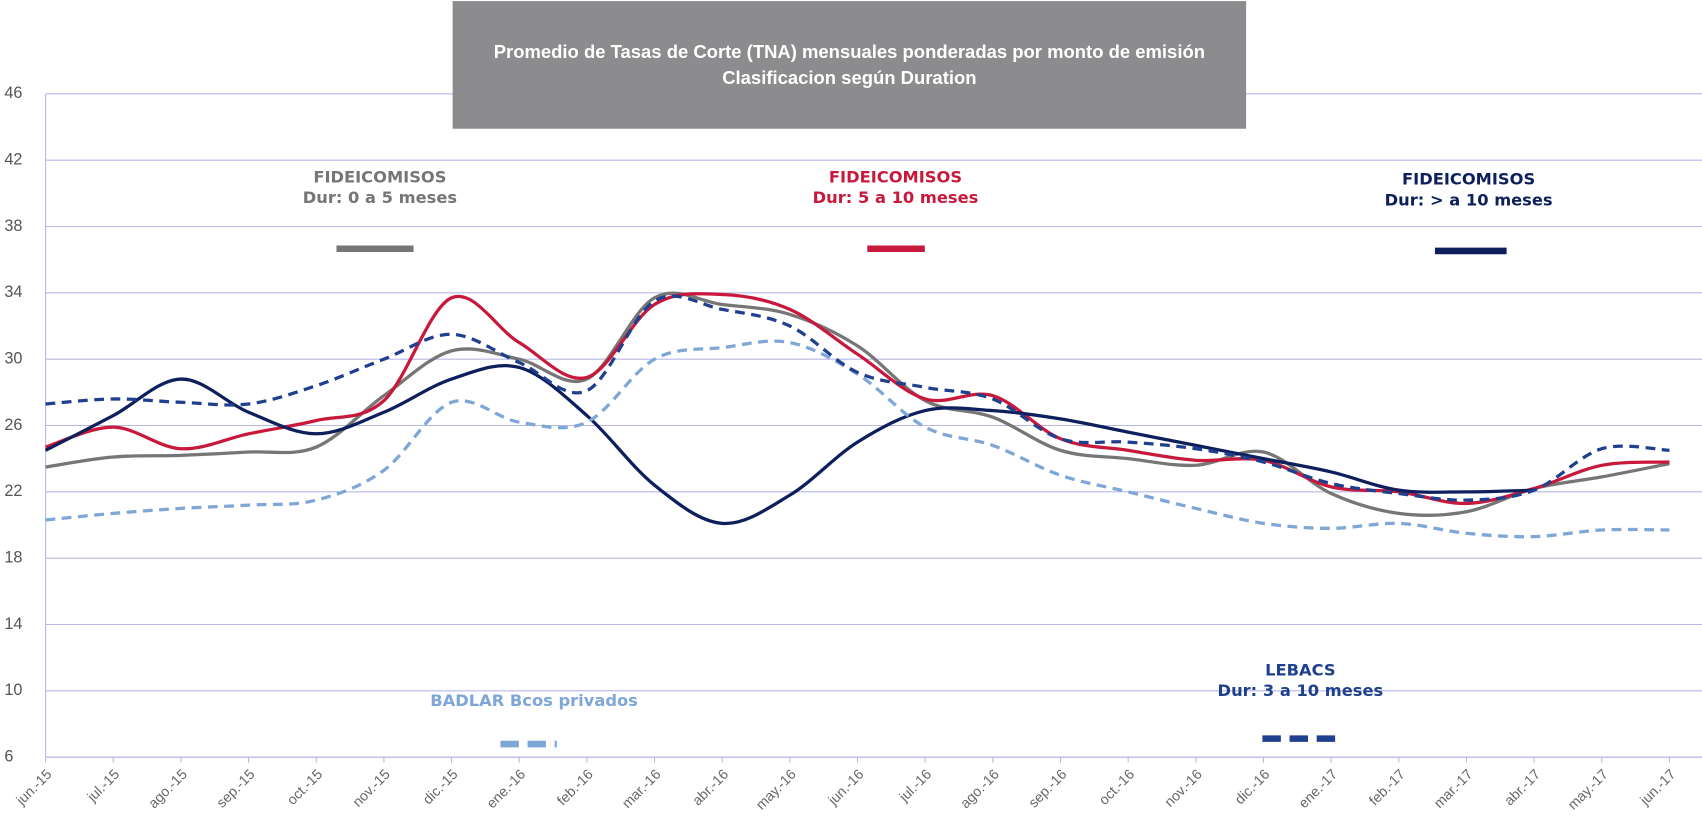 The width and height of the screenshot is (1702, 827). I want to click on y-tick-label: 38, so click(13, 226).